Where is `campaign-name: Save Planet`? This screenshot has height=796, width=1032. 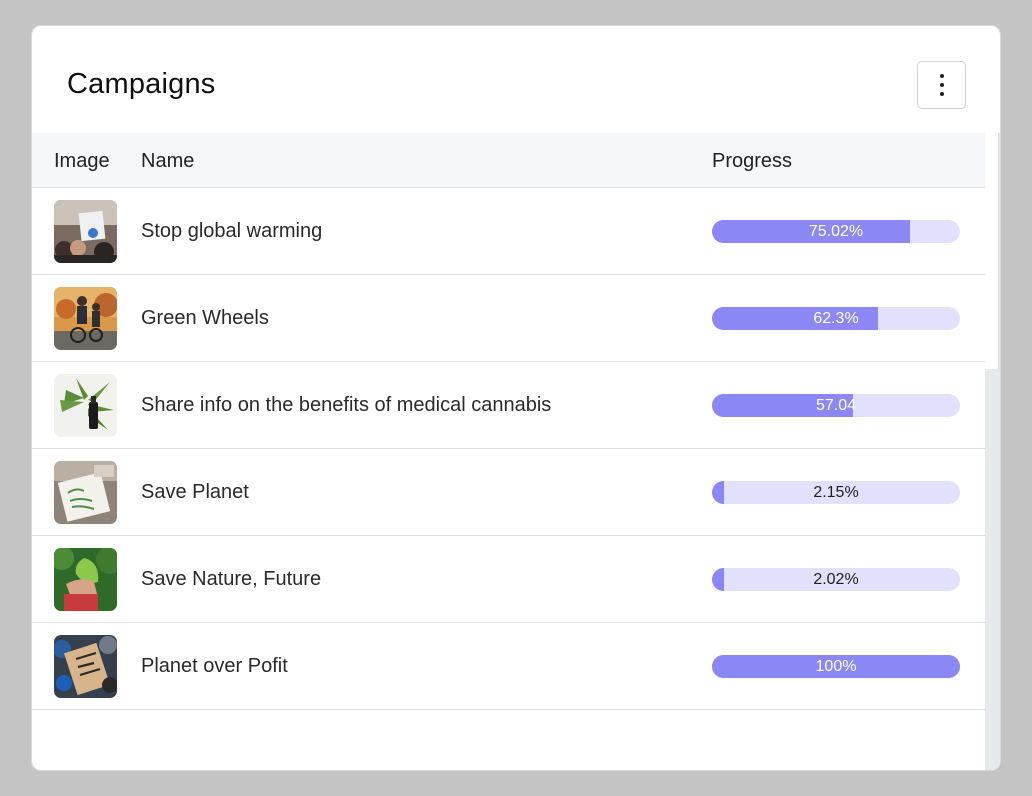
campaign-name: Save Planet is located at coordinates (195, 492).